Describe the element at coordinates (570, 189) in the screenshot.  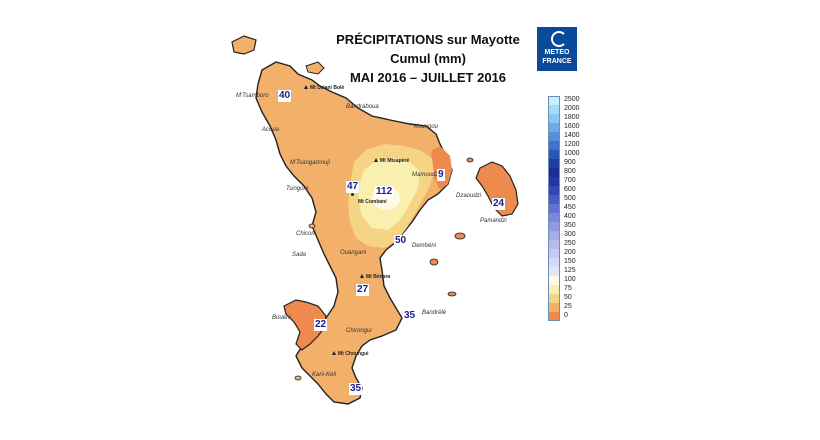
I see `legend-label: 600` at that location.